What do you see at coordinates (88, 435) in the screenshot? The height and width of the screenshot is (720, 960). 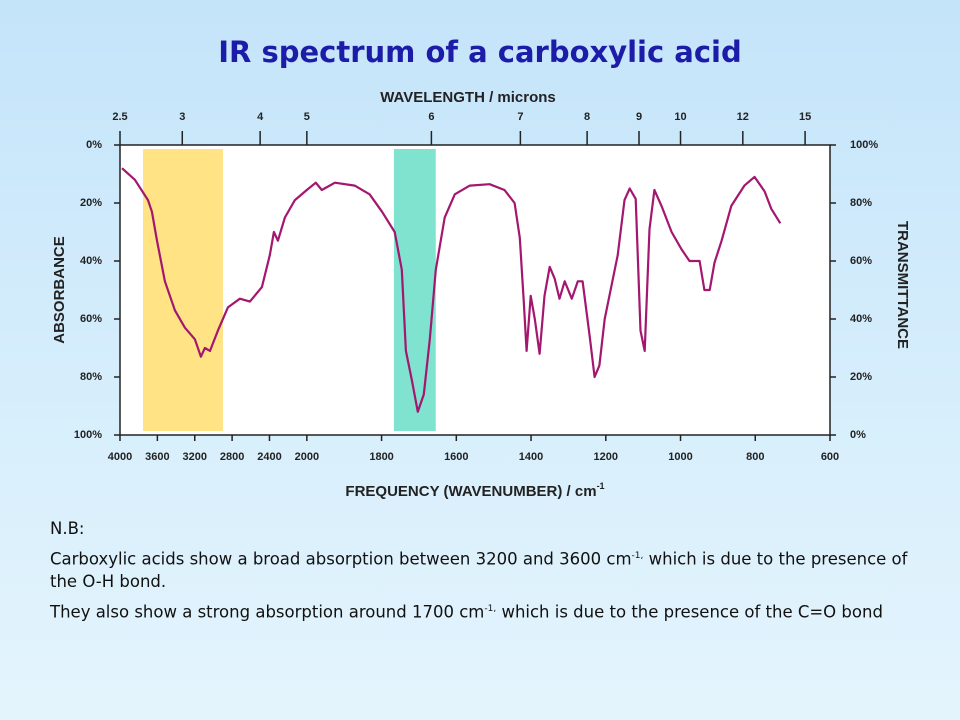 I see `y-tick-label: 100%` at bounding box center [88, 435].